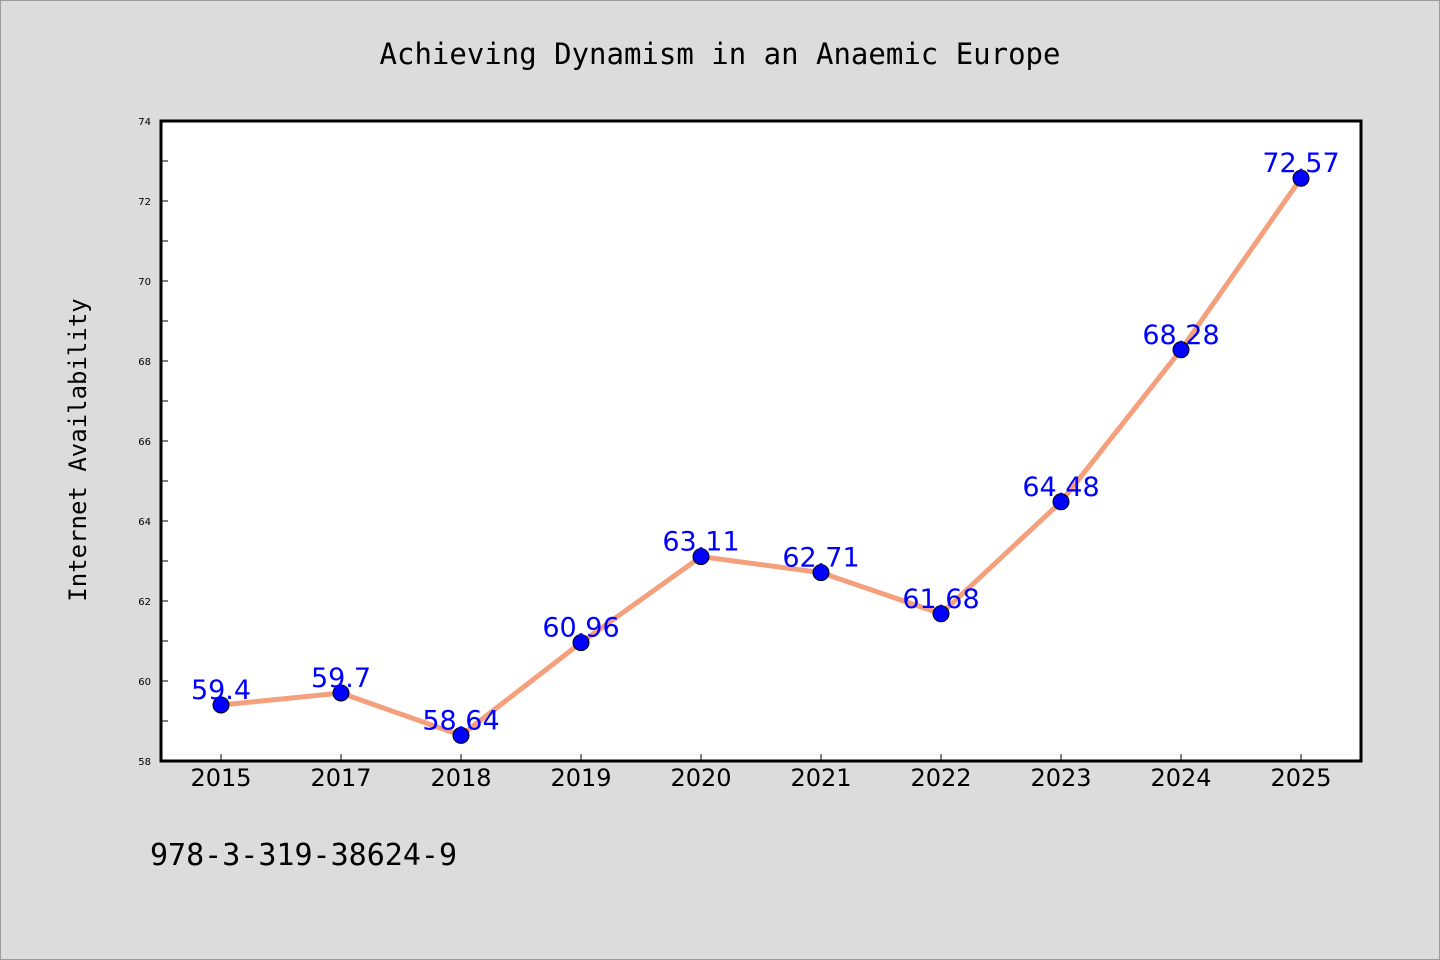 This screenshot has width=1440, height=960. Describe the element at coordinates (700, 778) in the screenshot. I see `x-tick-label: 2020` at that location.